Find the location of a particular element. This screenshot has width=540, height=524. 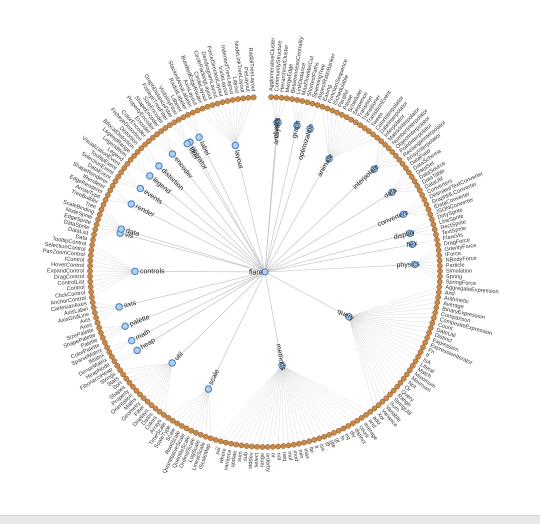

group-node-label is located at coordinates (199, 137).